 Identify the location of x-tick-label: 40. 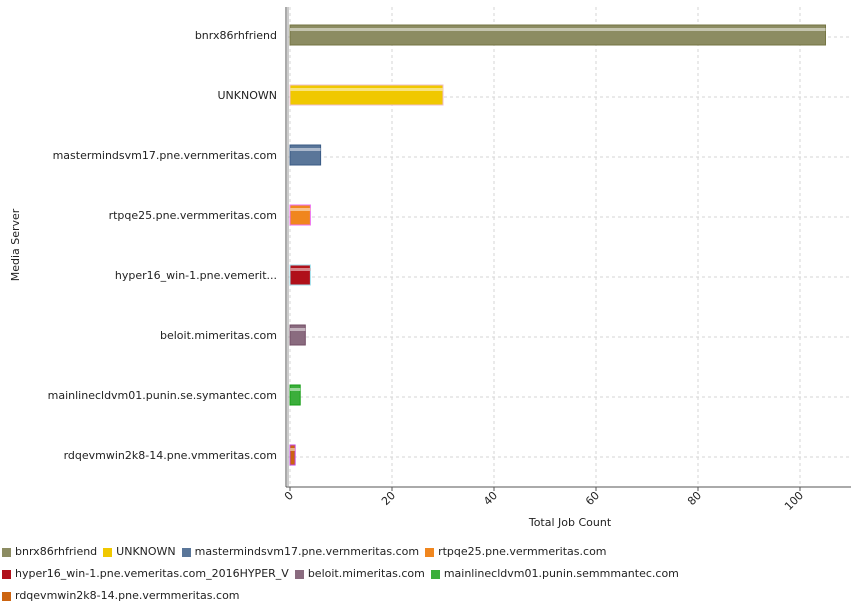
(490, 498).